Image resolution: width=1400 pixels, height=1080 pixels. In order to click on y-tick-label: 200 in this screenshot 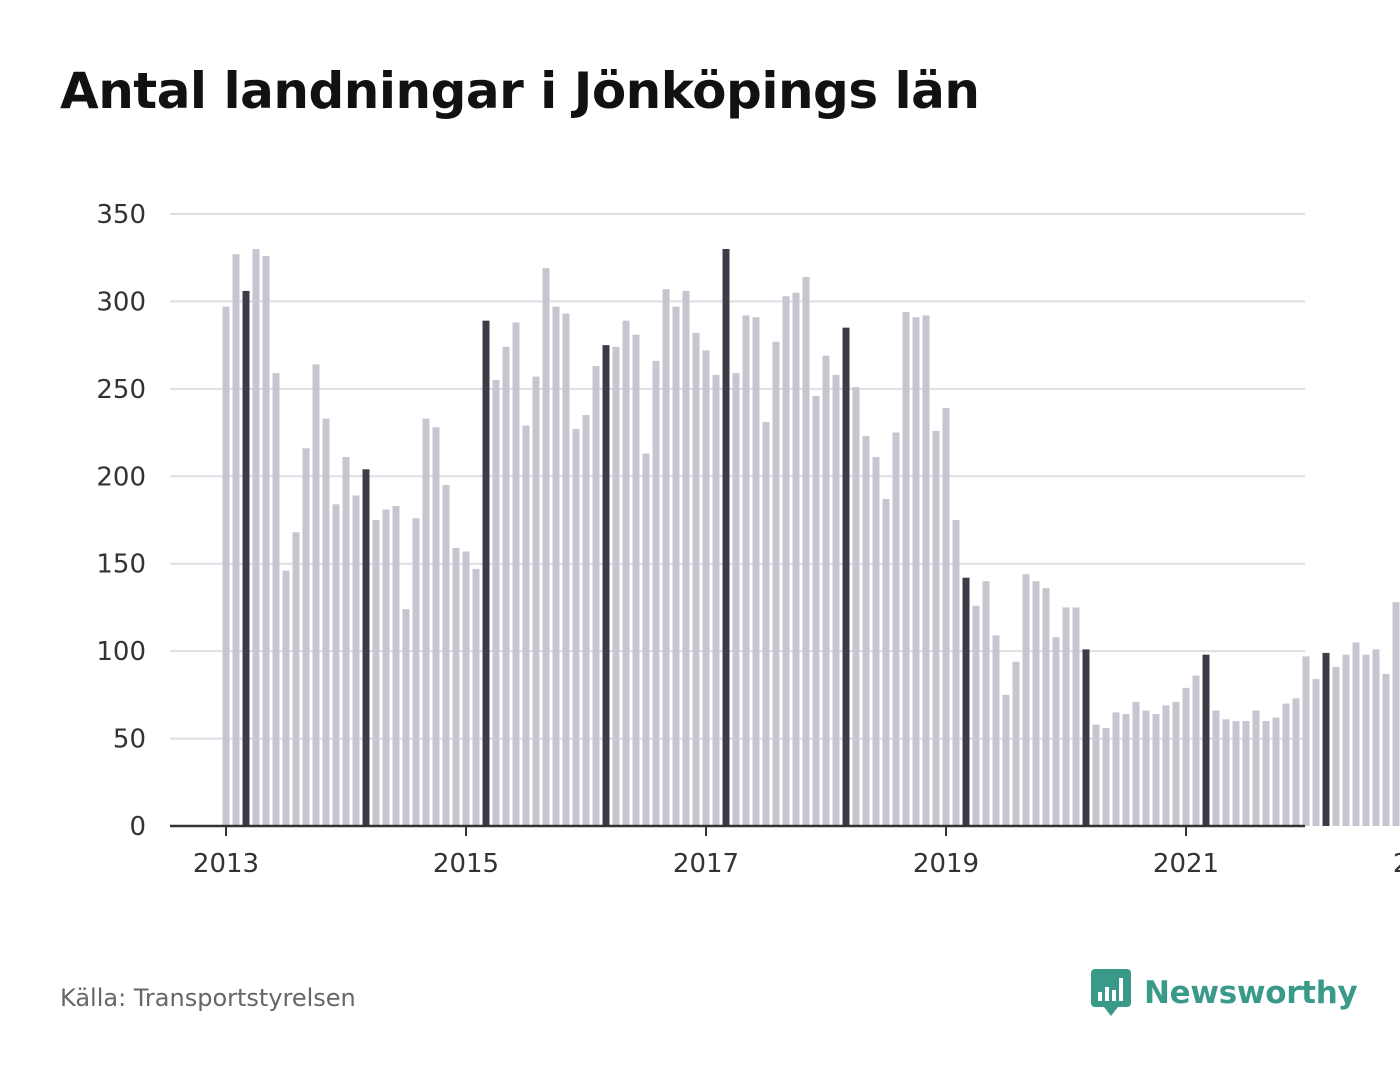, I will do `click(121, 477)`.